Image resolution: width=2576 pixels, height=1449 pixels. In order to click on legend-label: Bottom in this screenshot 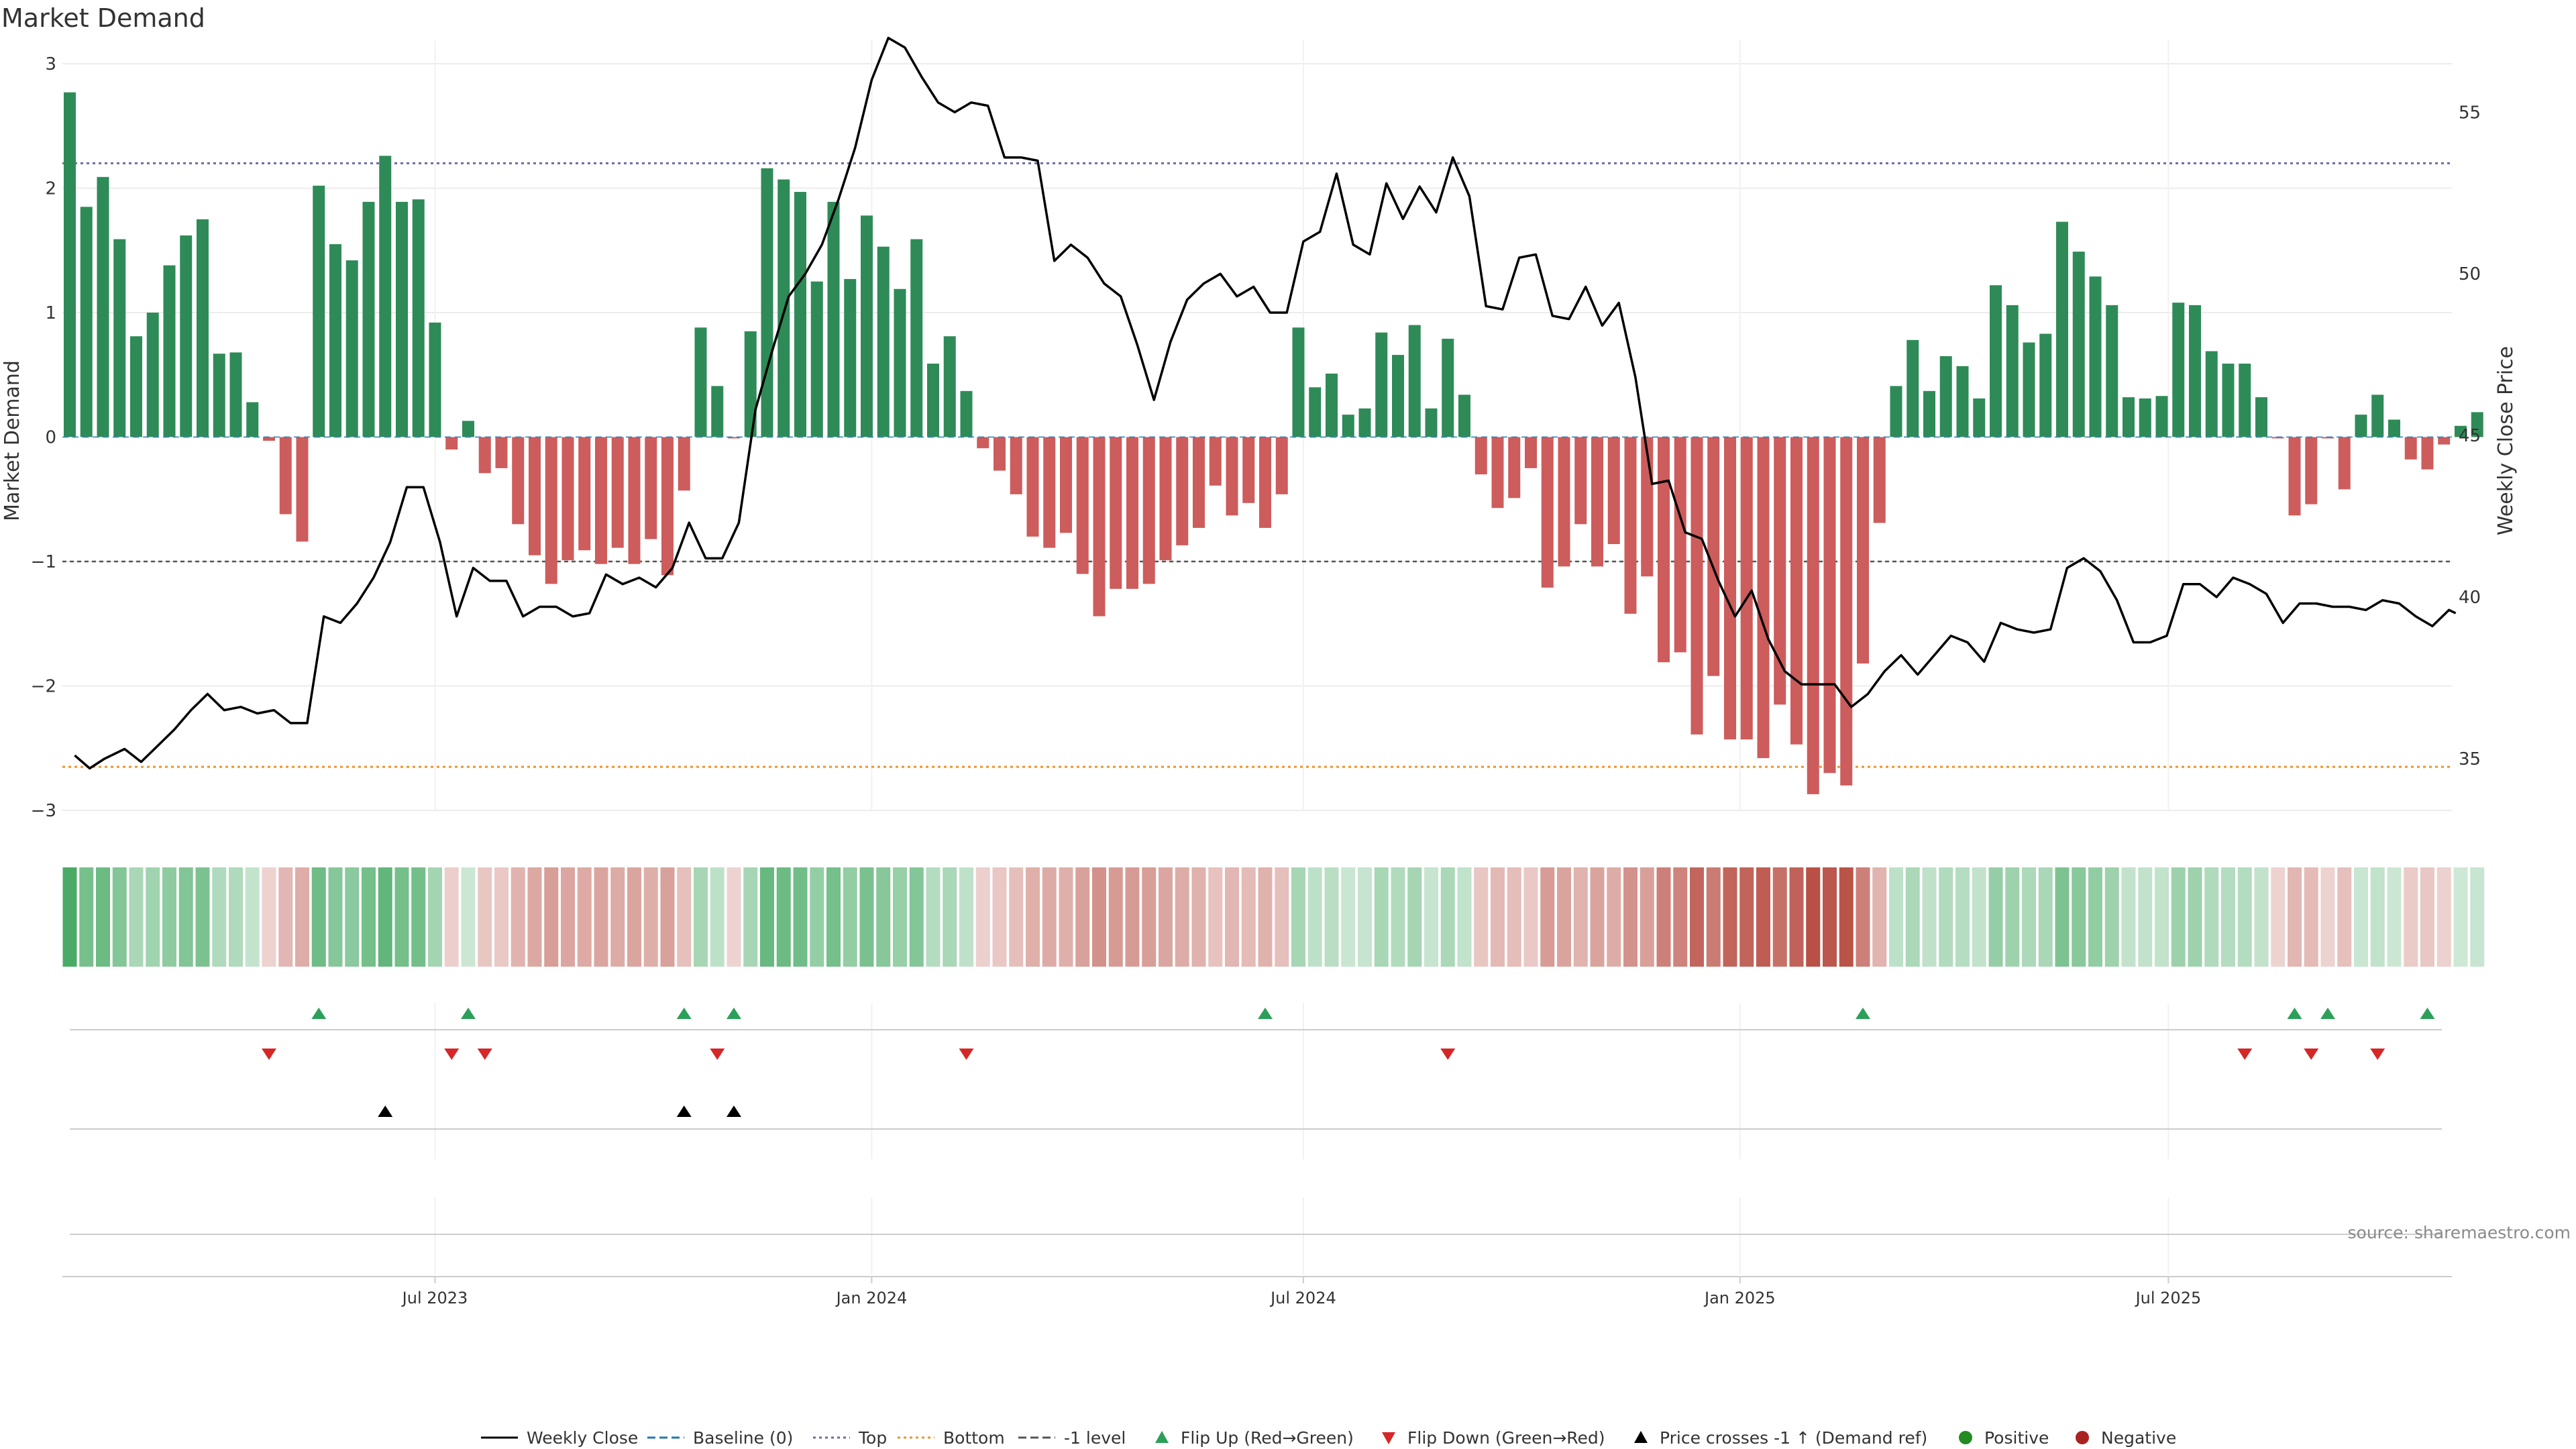, I will do `click(974, 1438)`.